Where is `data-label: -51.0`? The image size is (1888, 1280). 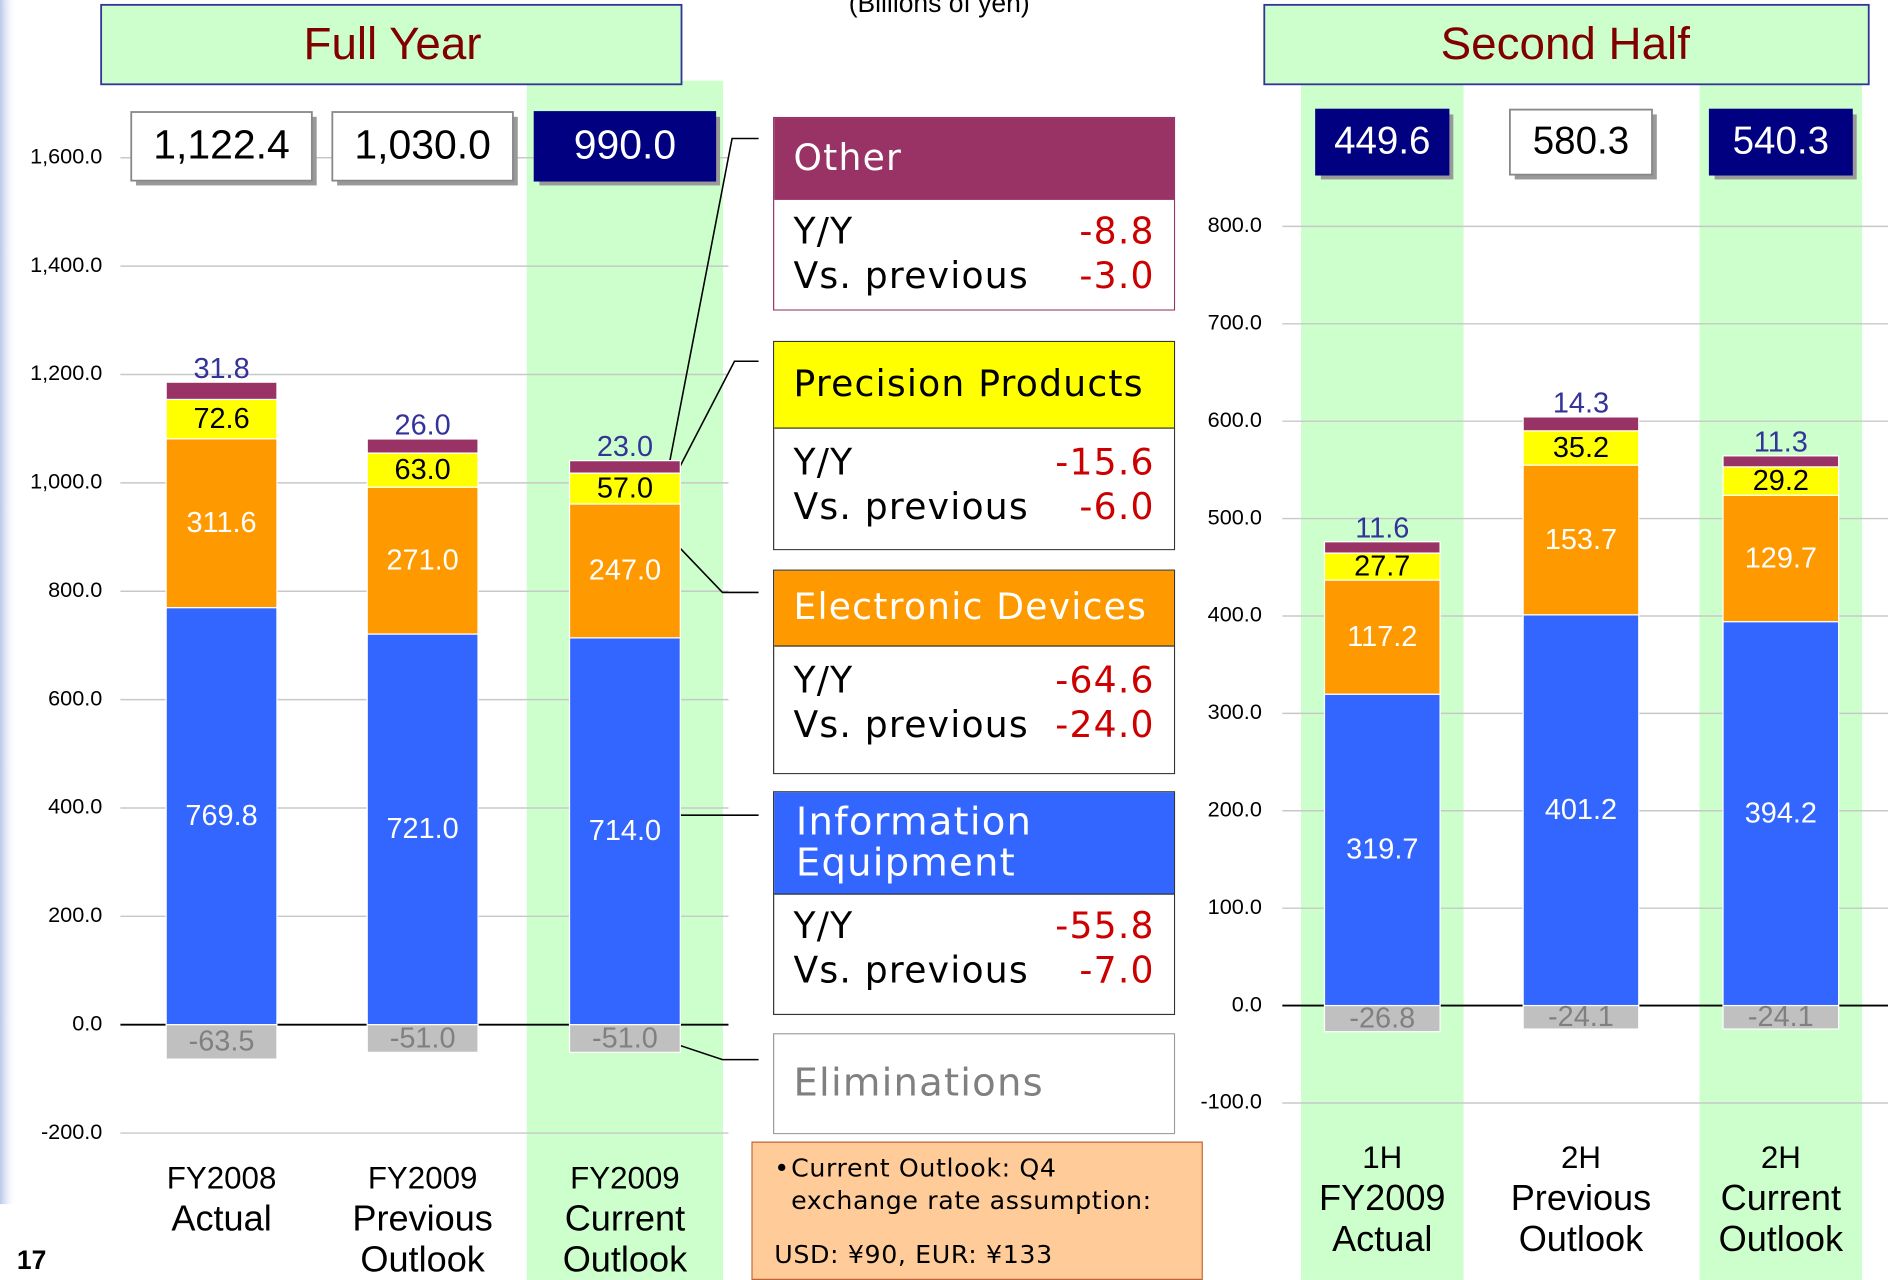
data-label: -51.0 is located at coordinates (625, 1038).